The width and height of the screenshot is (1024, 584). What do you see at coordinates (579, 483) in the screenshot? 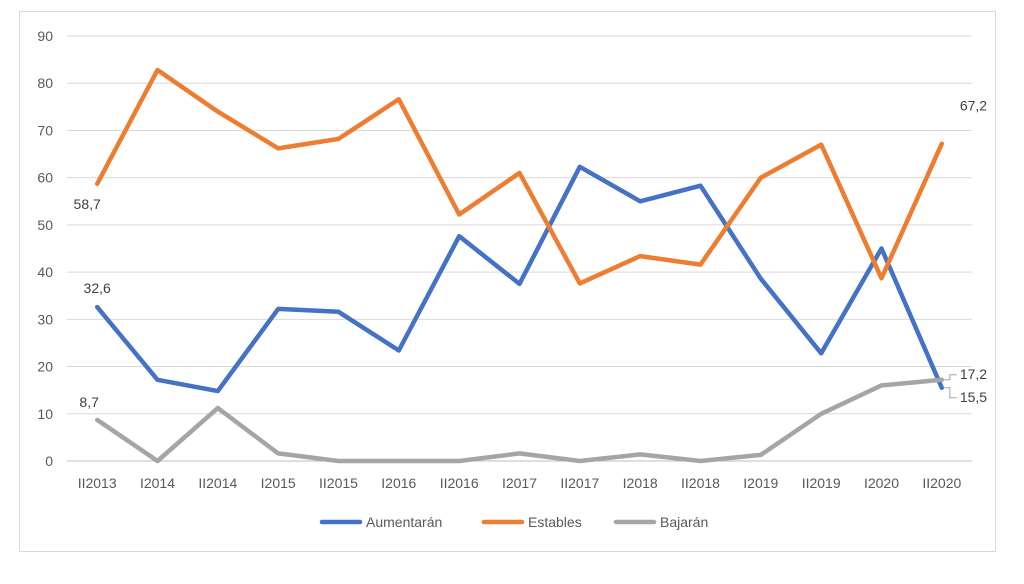
I see `x-tick-label: II2017` at bounding box center [579, 483].